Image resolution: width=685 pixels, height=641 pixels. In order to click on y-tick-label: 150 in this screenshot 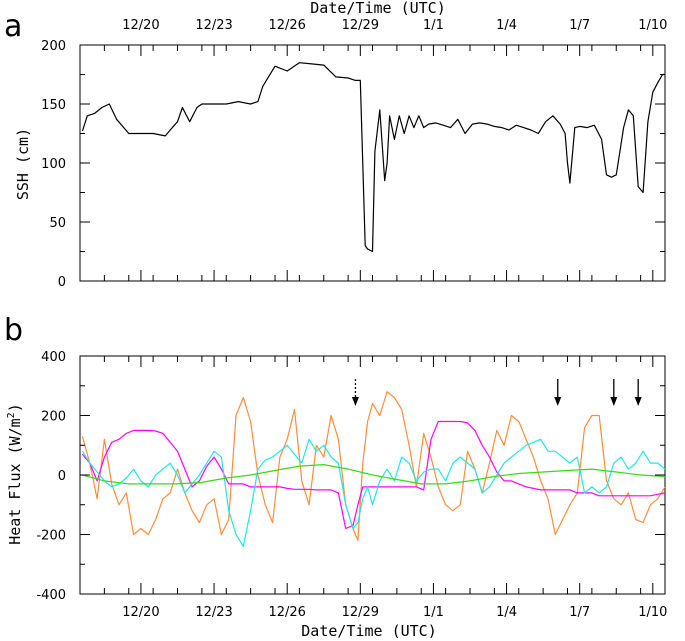, I will do `click(53, 105)`.